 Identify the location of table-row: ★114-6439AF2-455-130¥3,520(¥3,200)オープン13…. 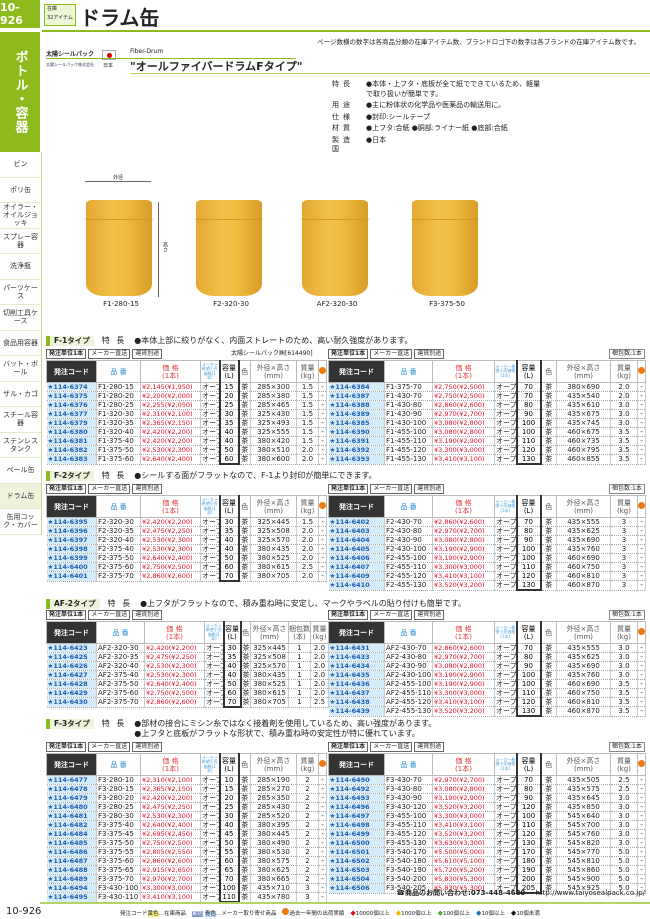
(487, 711).